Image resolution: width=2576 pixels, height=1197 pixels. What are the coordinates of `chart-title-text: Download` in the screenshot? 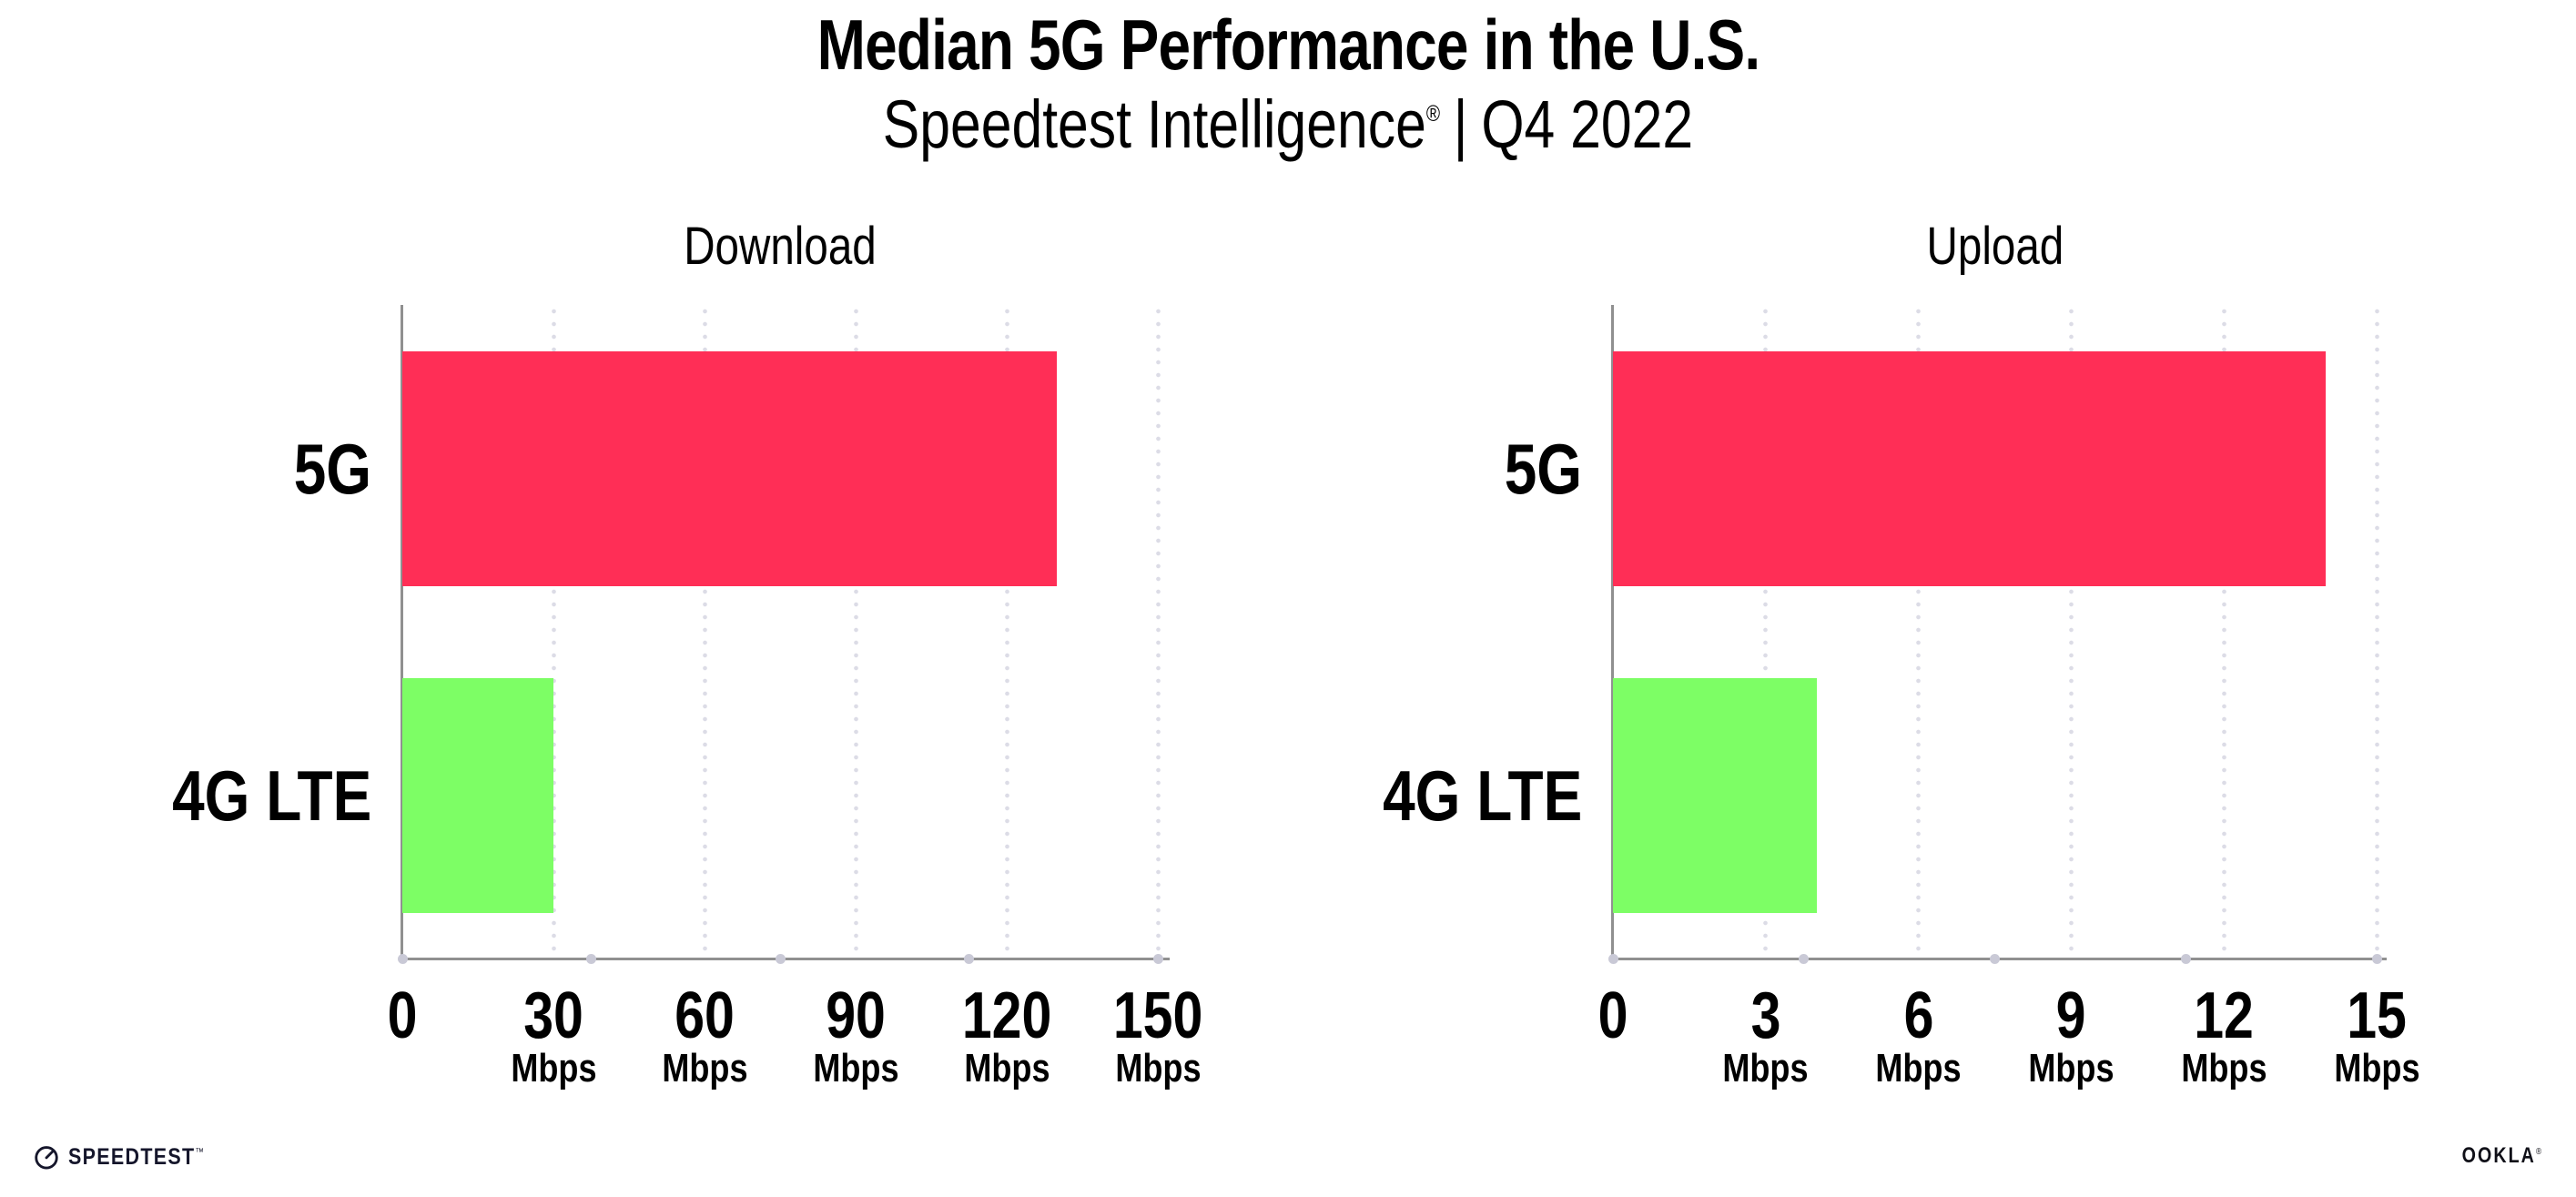 It's located at (780, 246).